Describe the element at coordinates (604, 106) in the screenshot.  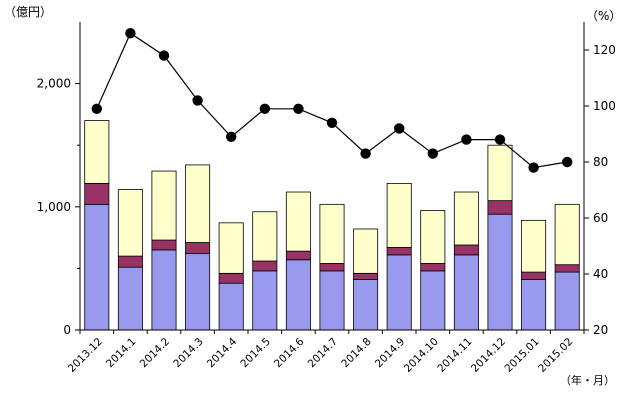
I see `right-tick-label: 100` at that location.